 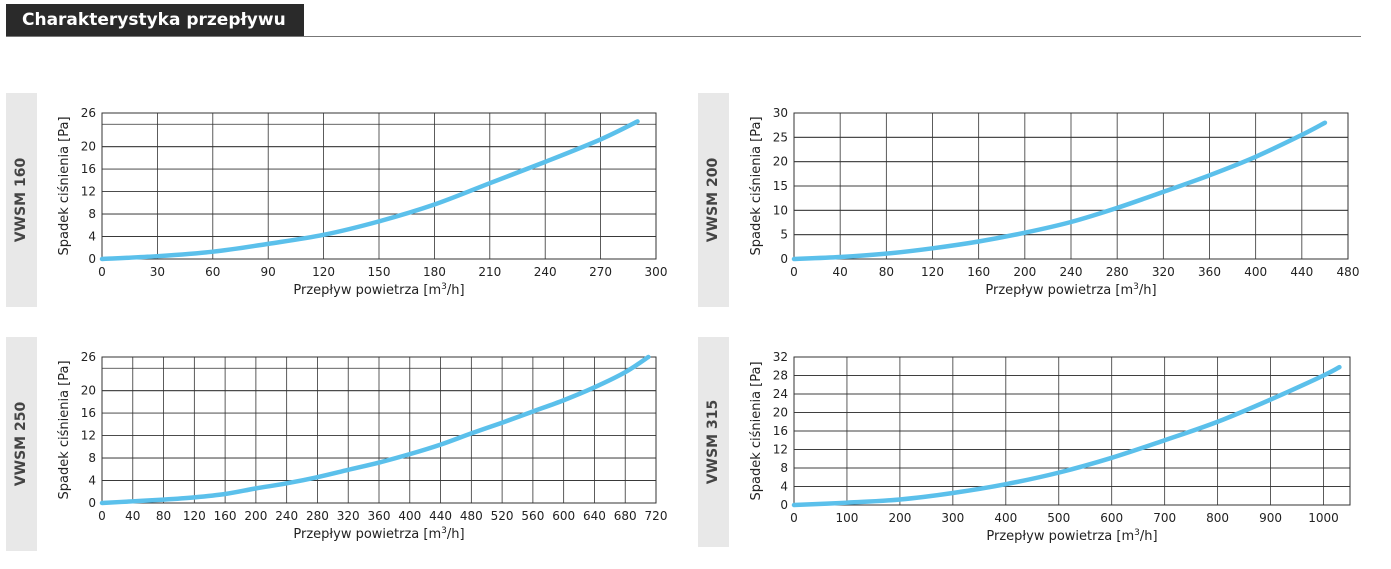 I want to click on x-tick-label: 300, so click(x=656, y=272).